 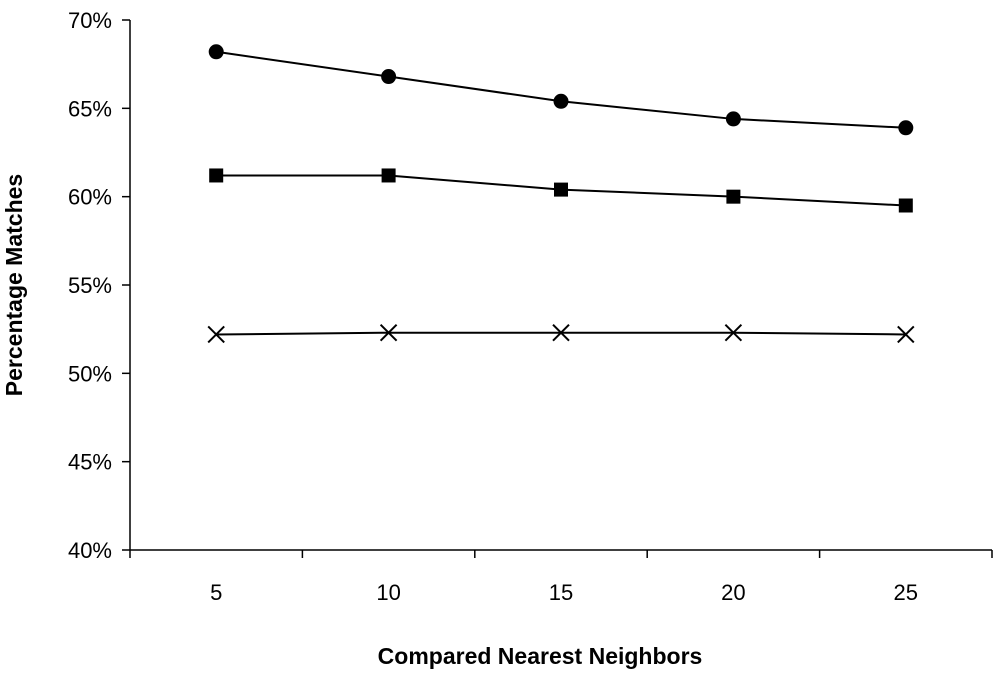 I want to click on x-tick-label: 20, so click(x=733, y=592).